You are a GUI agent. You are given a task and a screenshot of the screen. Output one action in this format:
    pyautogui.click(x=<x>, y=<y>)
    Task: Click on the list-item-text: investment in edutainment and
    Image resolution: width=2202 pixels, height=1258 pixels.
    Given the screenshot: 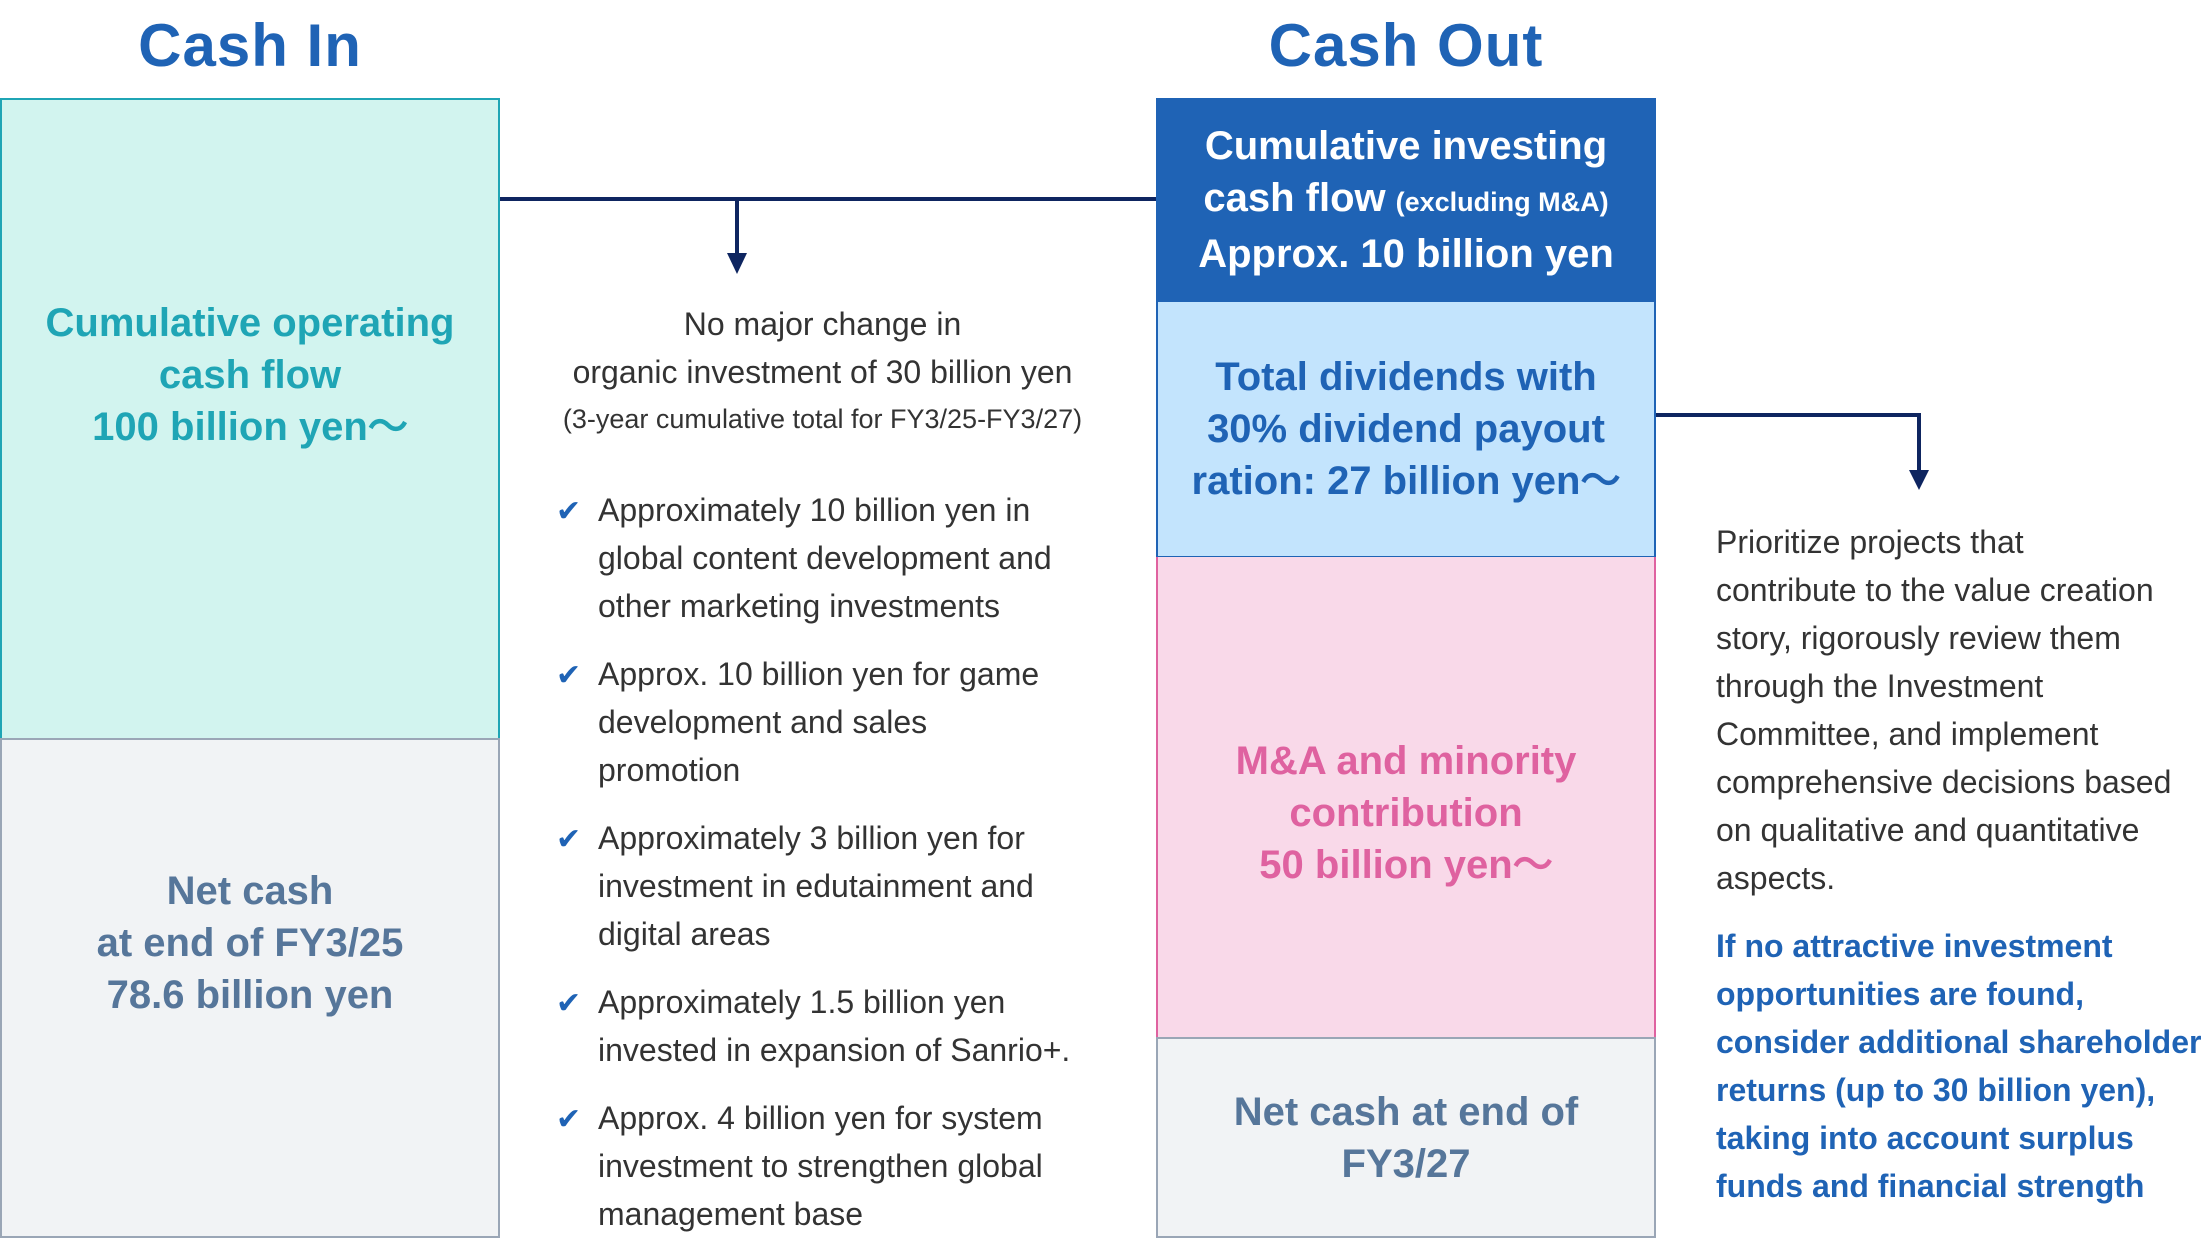 What is the action you would take?
    pyautogui.click(x=816, y=886)
    